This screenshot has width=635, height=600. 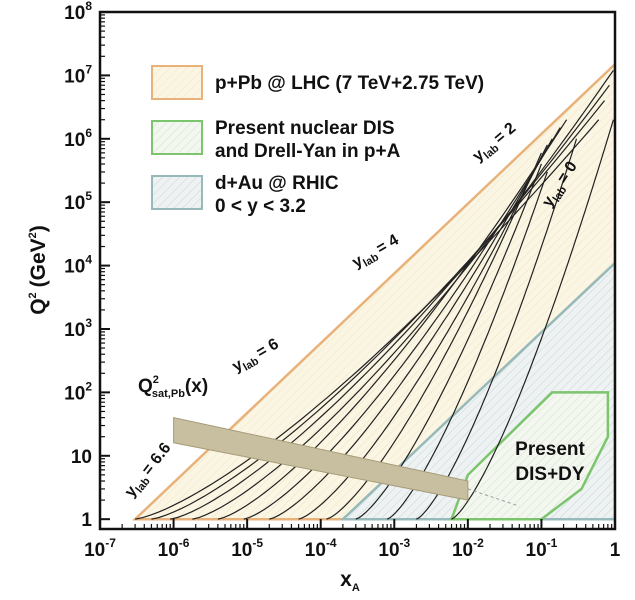 I want to click on x-axis-label-sub: A, so click(x=356, y=588).